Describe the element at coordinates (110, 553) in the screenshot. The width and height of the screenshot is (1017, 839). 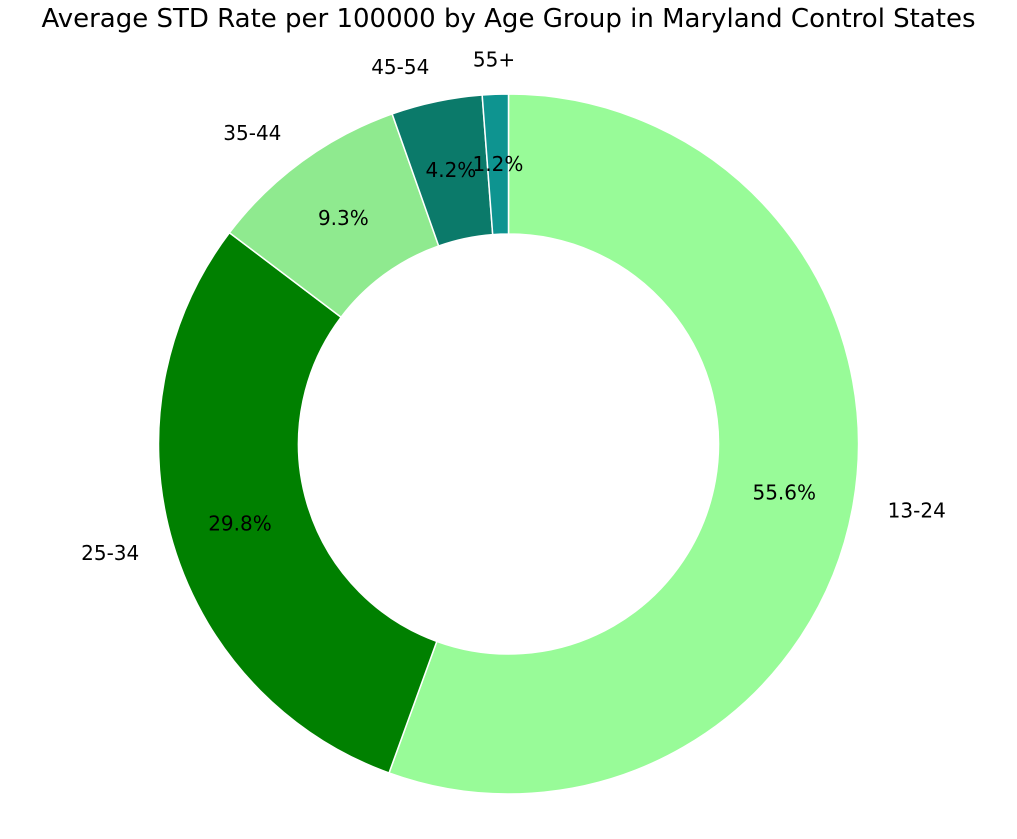
I see `category-label-25-34: 25-34` at that location.